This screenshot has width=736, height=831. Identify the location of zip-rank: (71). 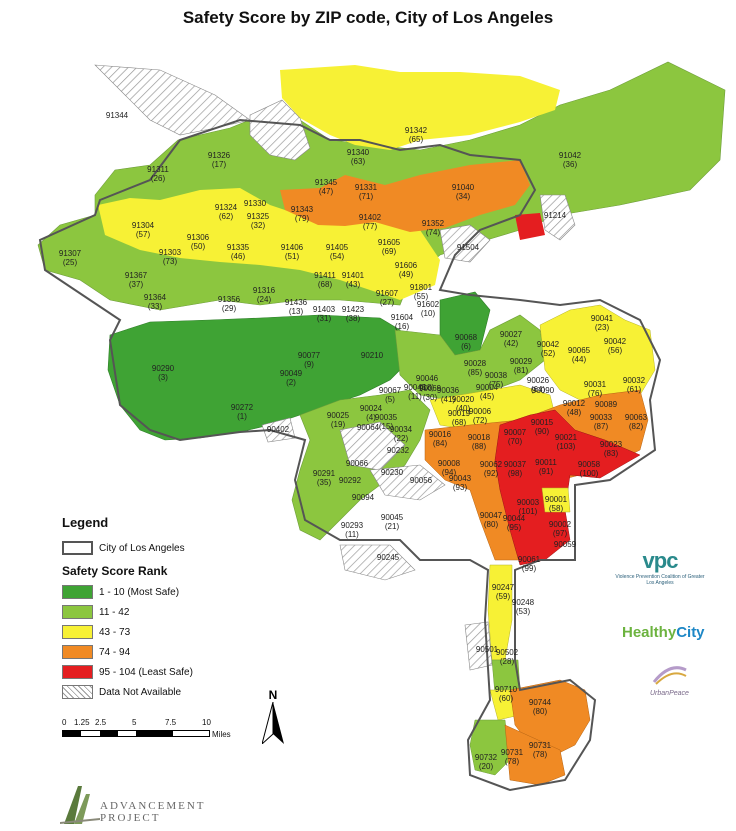
(366, 196).